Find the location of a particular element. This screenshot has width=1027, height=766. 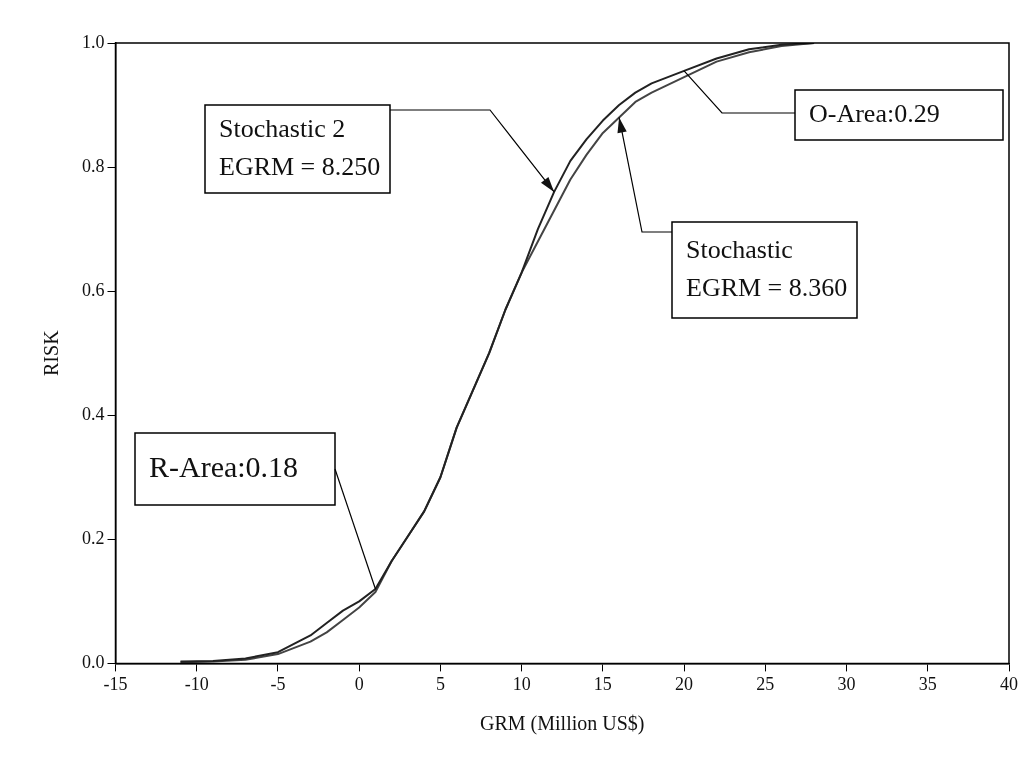

y-tick-label: 0.0 is located at coordinates (93, 662).